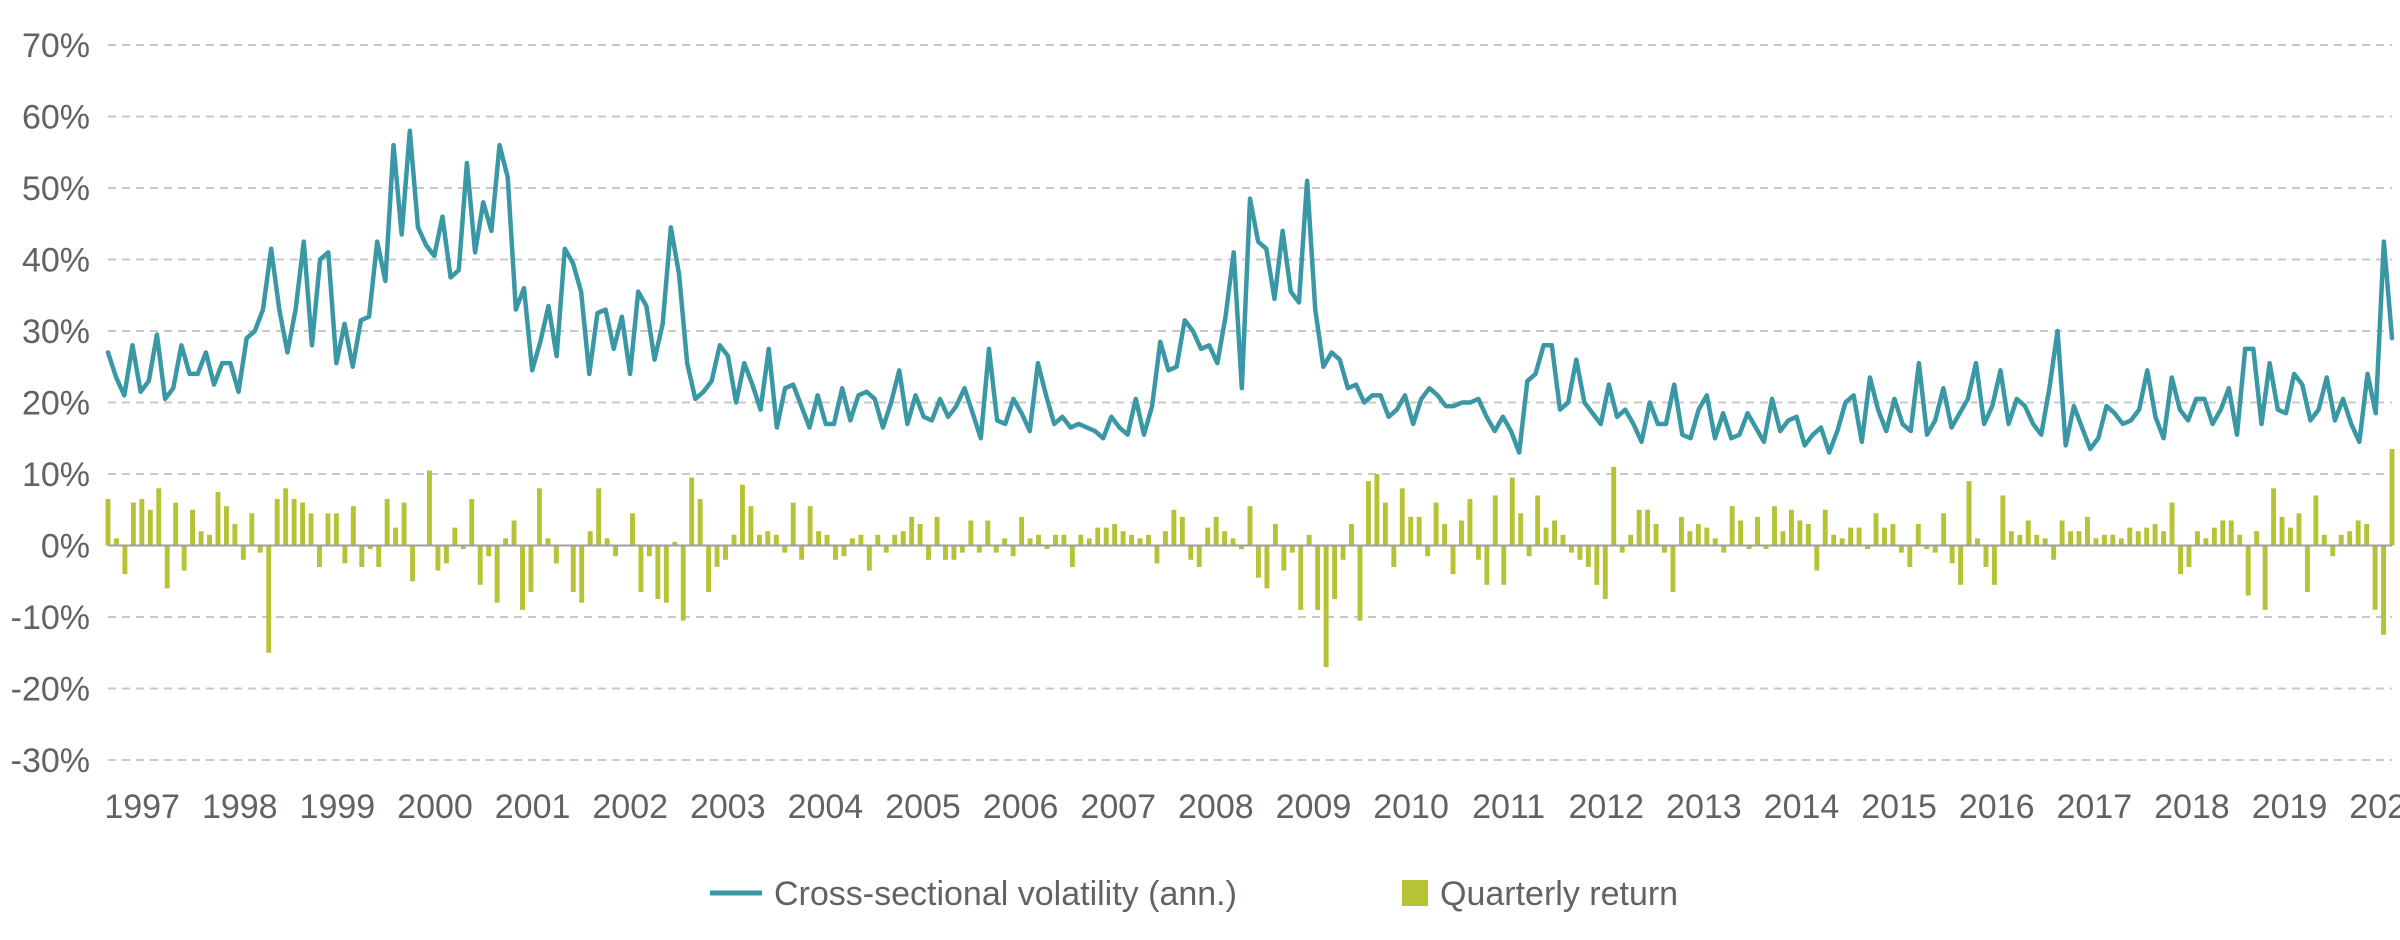  Describe the element at coordinates (1021, 807) in the screenshot. I see `x-tick-label: 2006` at that location.